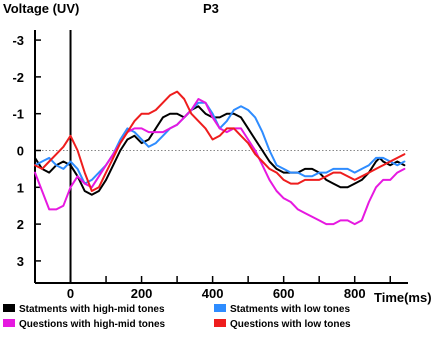 Image resolution: width=441 pixels, height=341 pixels. Describe the element at coordinates (290, 309) in the screenshot. I see `legend-label: Statments with low tones` at that location.